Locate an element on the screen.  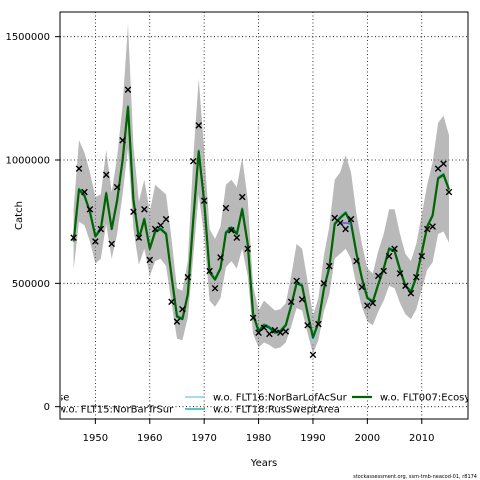
y-axis-title: Catch is located at coordinates (19, 215).